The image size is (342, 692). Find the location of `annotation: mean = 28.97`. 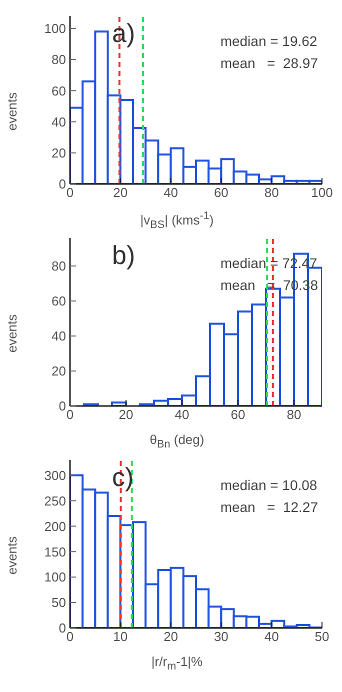

annotation: mean = 28.97 is located at coordinates (269, 63).